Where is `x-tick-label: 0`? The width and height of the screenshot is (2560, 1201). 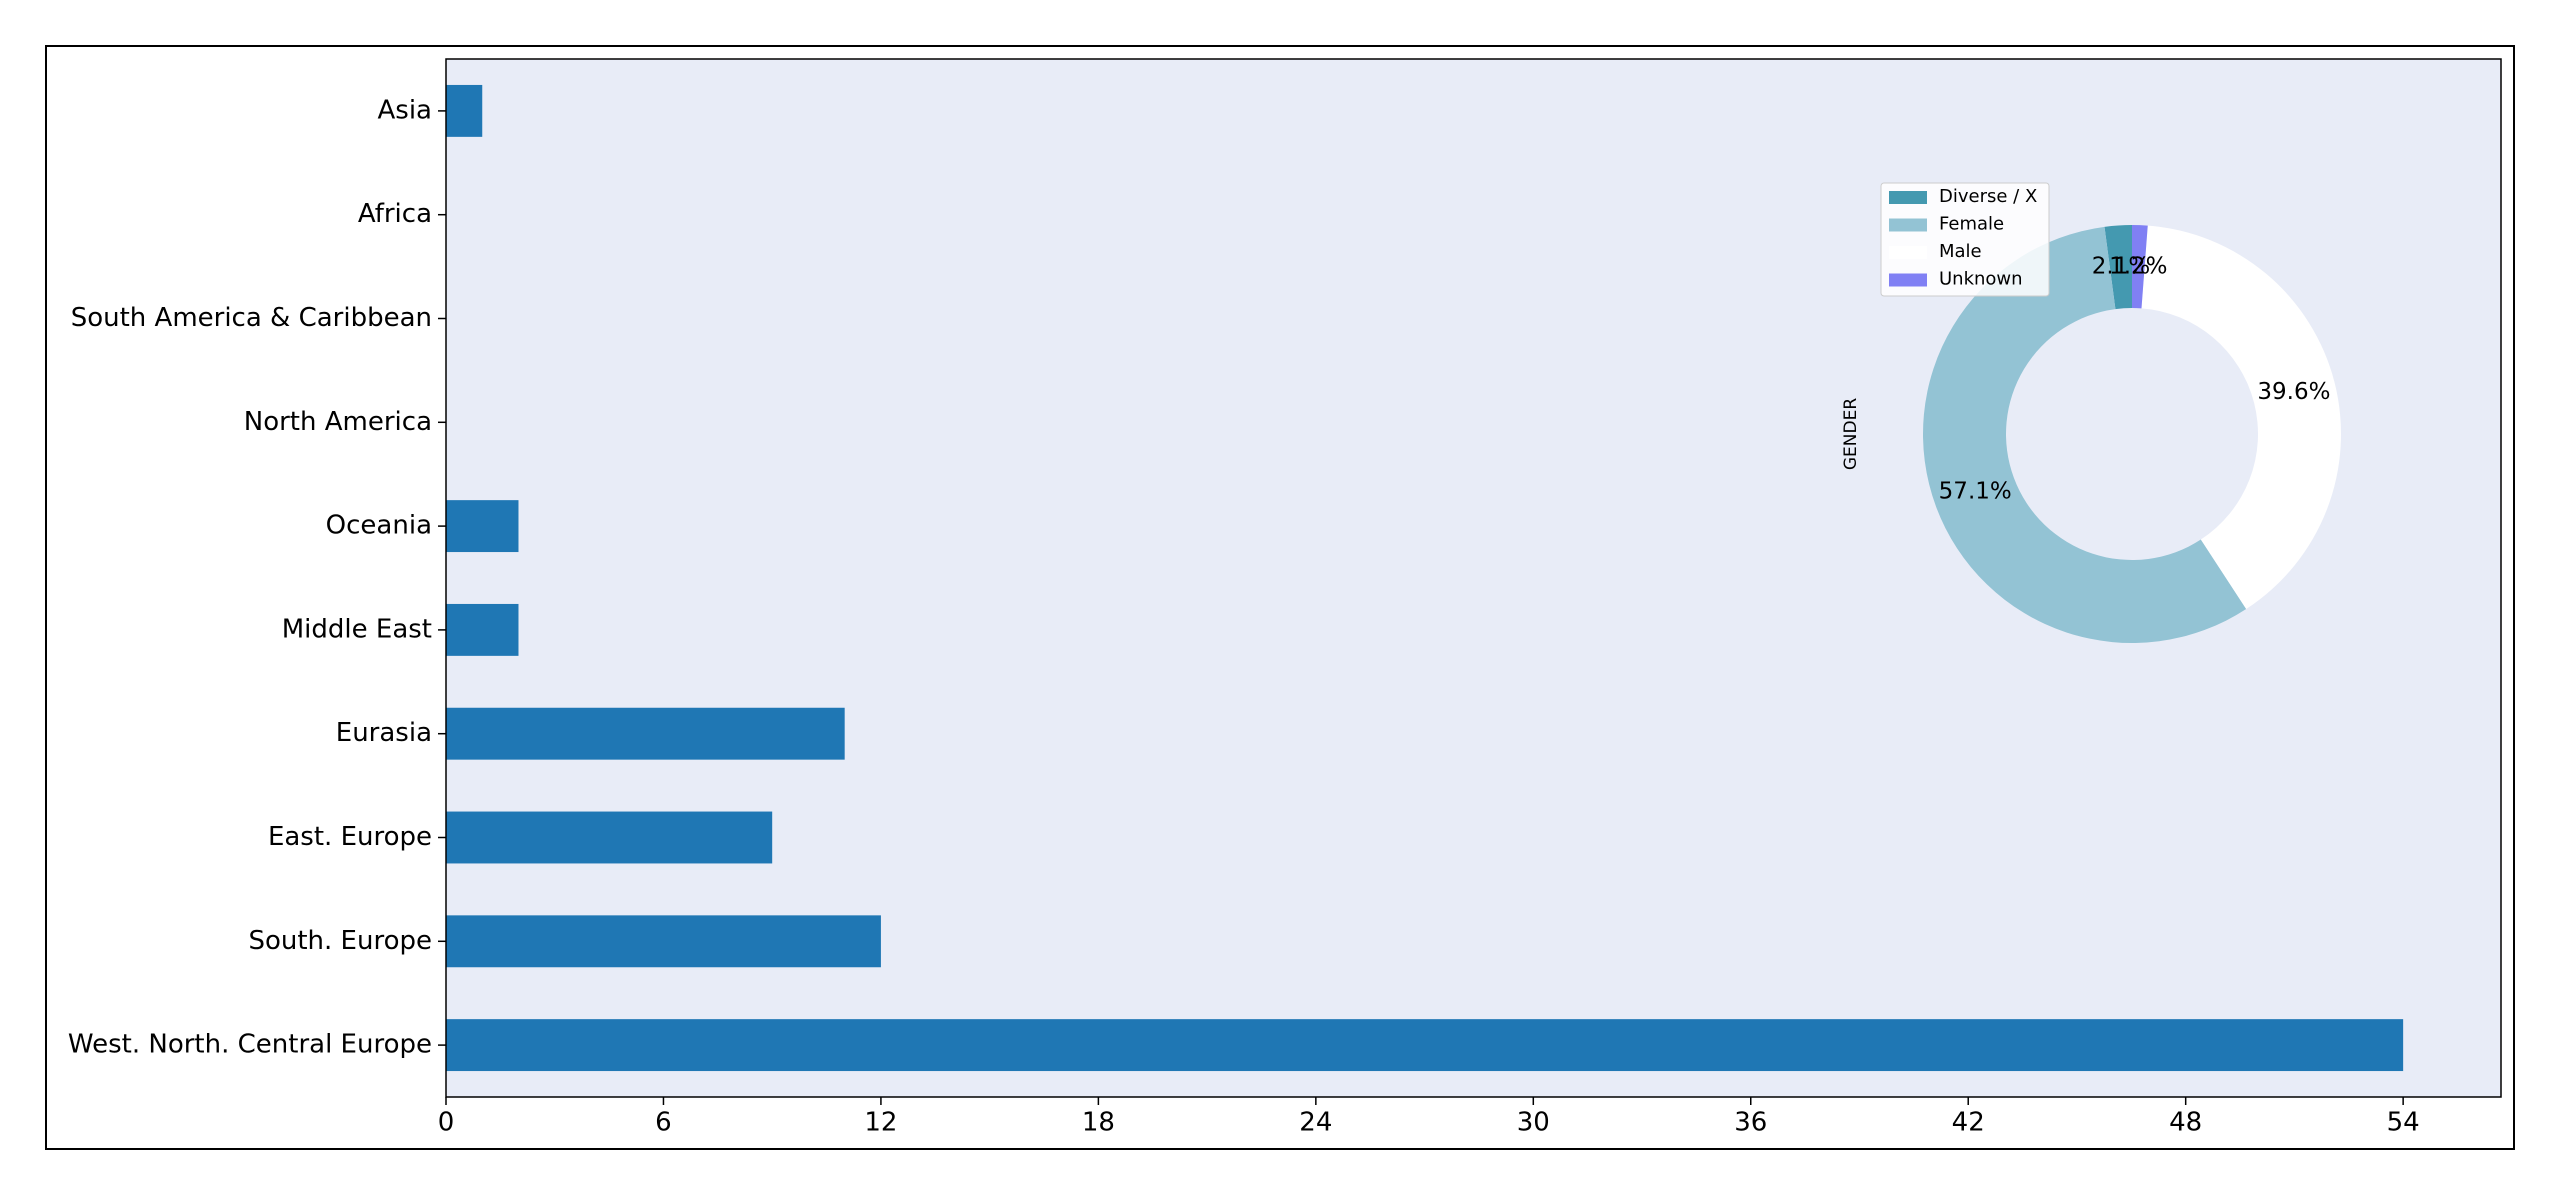 x-tick-label: 0 is located at coordinates (446, 1123).